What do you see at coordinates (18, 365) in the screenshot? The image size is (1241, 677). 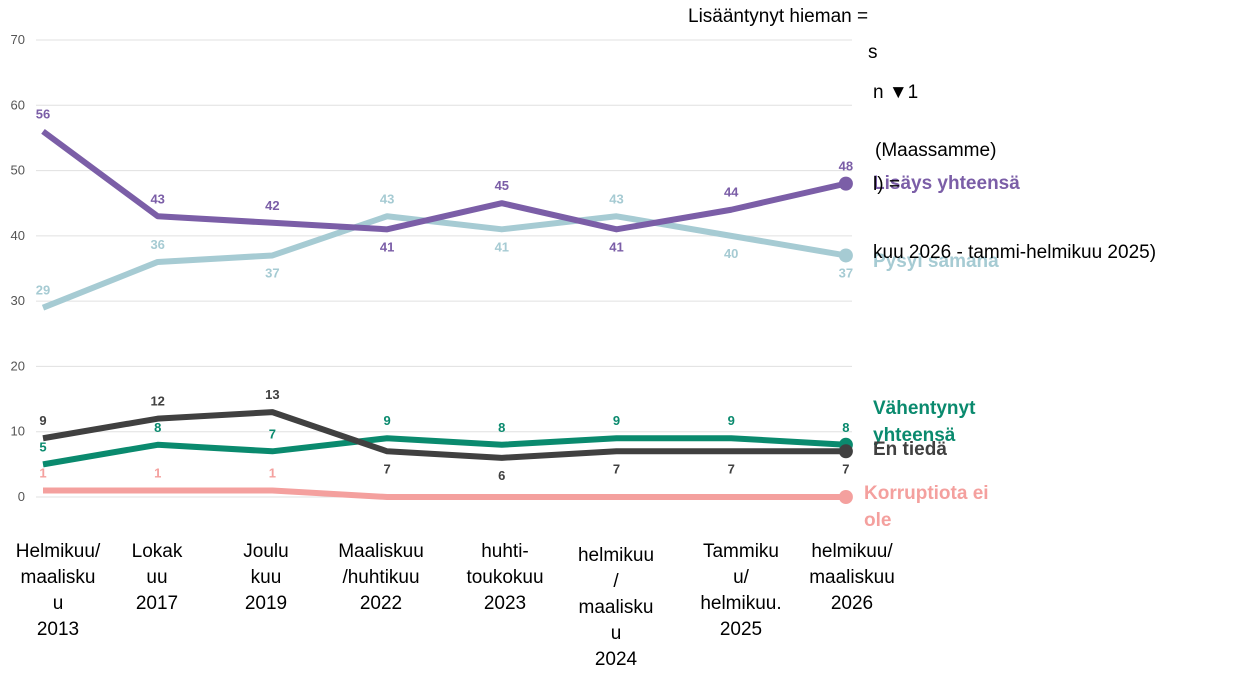 I see `y-tick-label: 20` at bounding box center [18, 365].